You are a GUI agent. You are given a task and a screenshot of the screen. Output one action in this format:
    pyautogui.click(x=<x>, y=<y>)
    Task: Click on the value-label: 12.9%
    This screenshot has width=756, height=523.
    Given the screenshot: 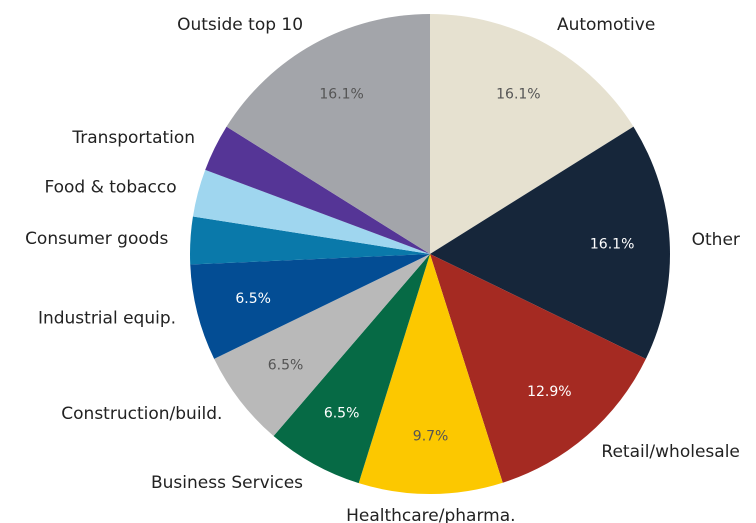 What is the action you would take?
    pyautogui.click(x=549, y=392)
    